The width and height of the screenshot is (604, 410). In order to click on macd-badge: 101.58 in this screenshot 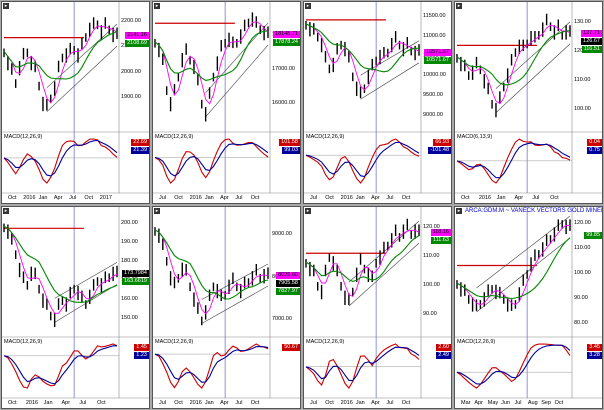, I will do `click(289, 142)`.